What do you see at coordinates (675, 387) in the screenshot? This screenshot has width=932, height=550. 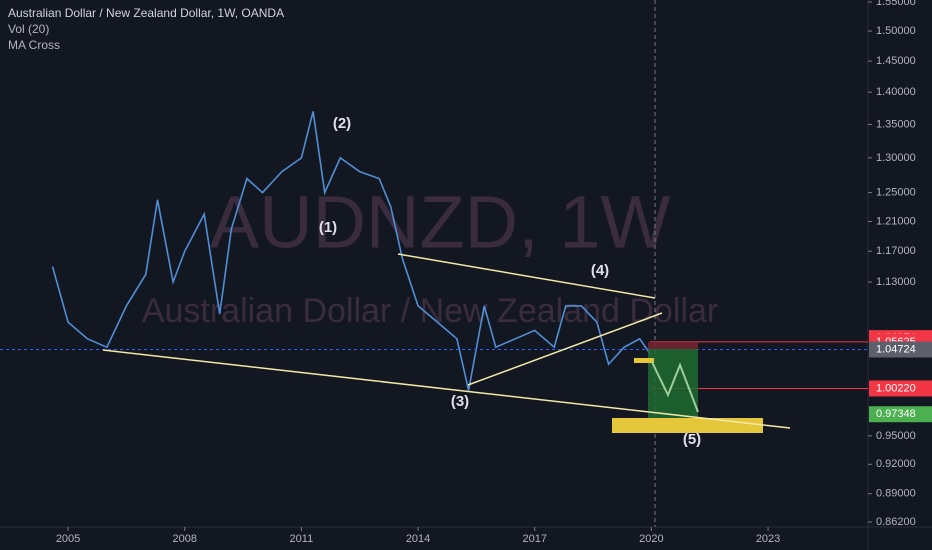 I see `projection-arrow` at bounding box center [675, 387].